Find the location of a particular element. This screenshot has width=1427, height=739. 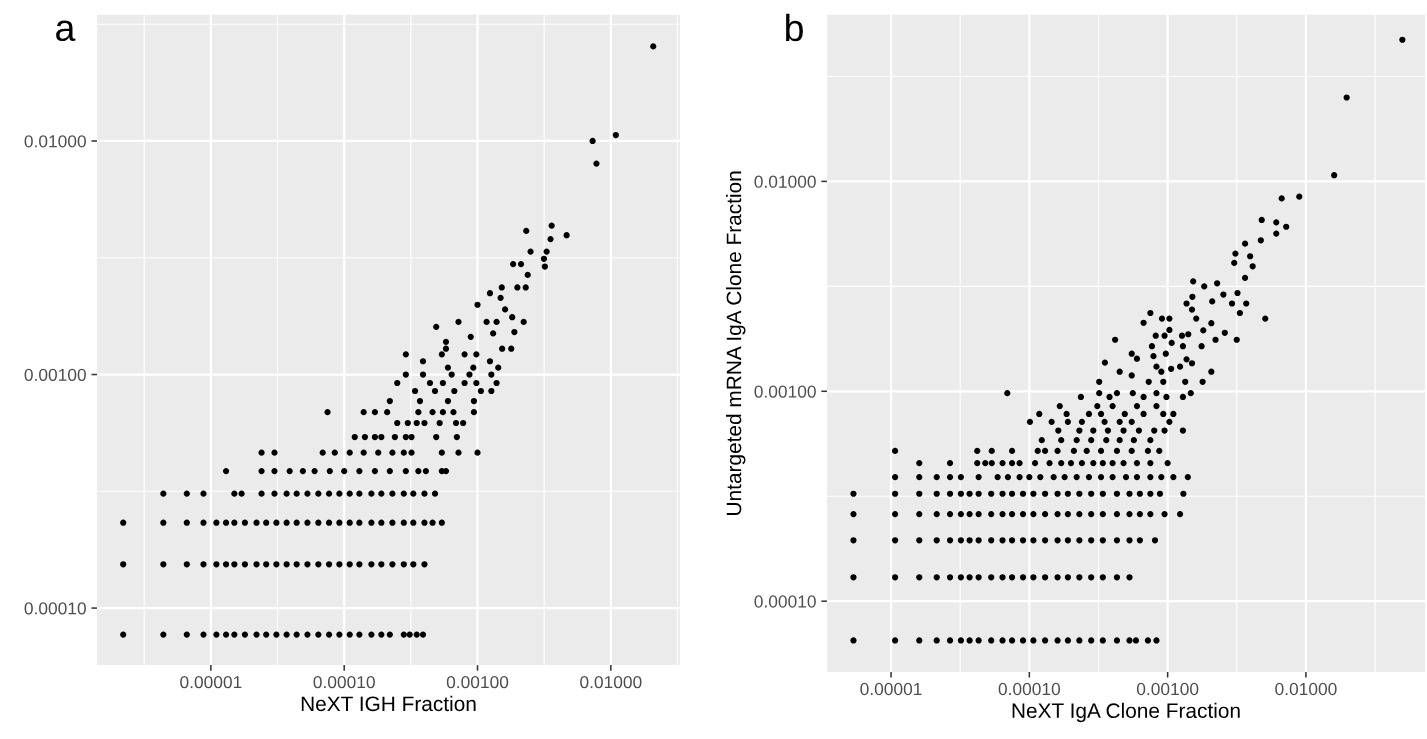

y-axis-title: Untargeted mRNA IgA Clone Fraction is located at coordinates (736, 343).